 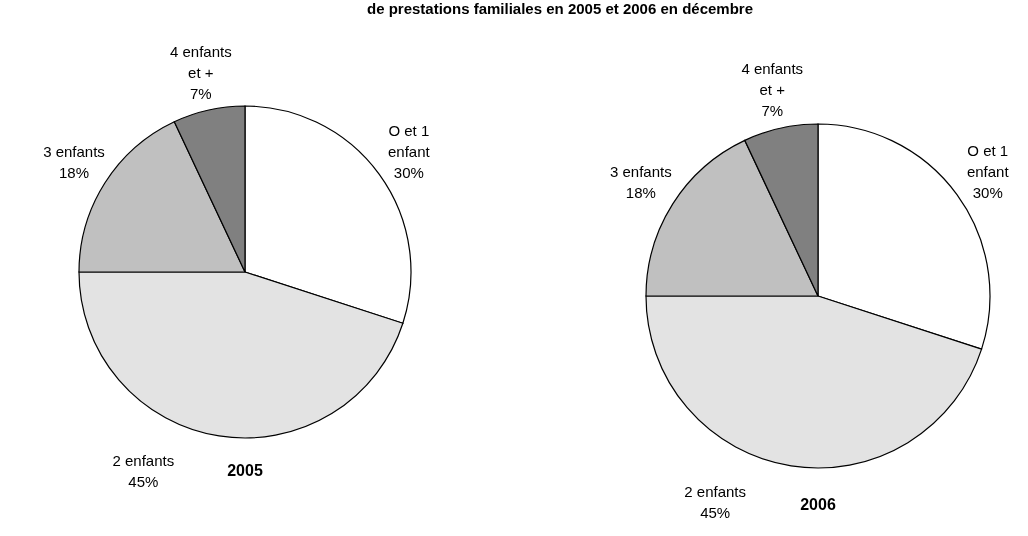 I want to click on text: 2005, so click(x=245, y=470).